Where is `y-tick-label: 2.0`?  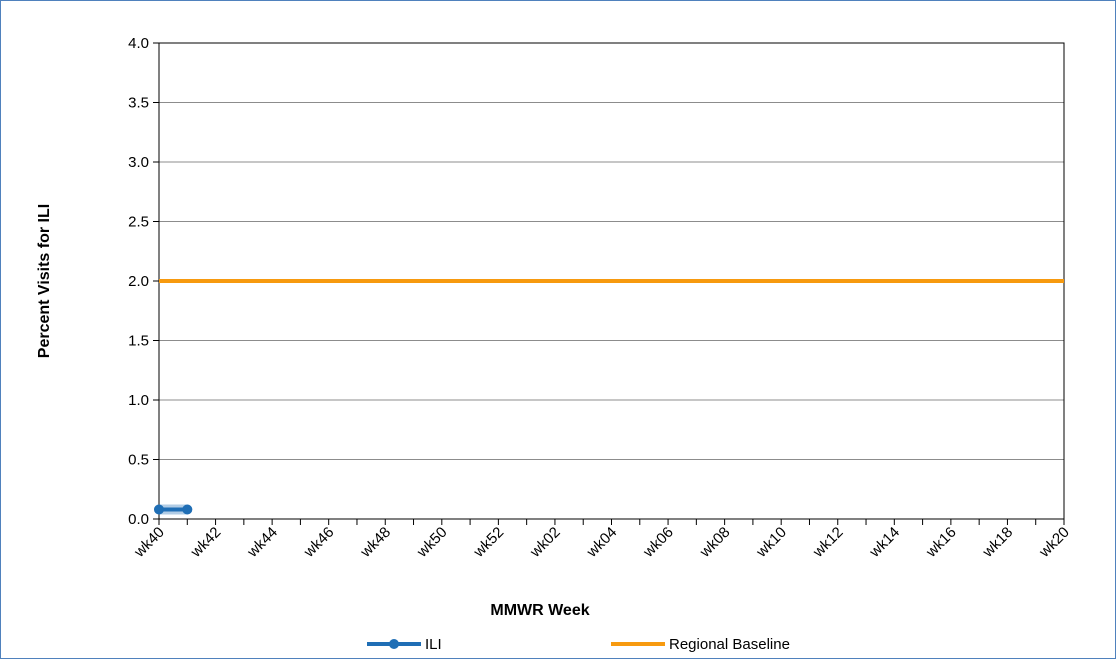 y-tick-label: 2.0 is located at coordinates (138, 281).